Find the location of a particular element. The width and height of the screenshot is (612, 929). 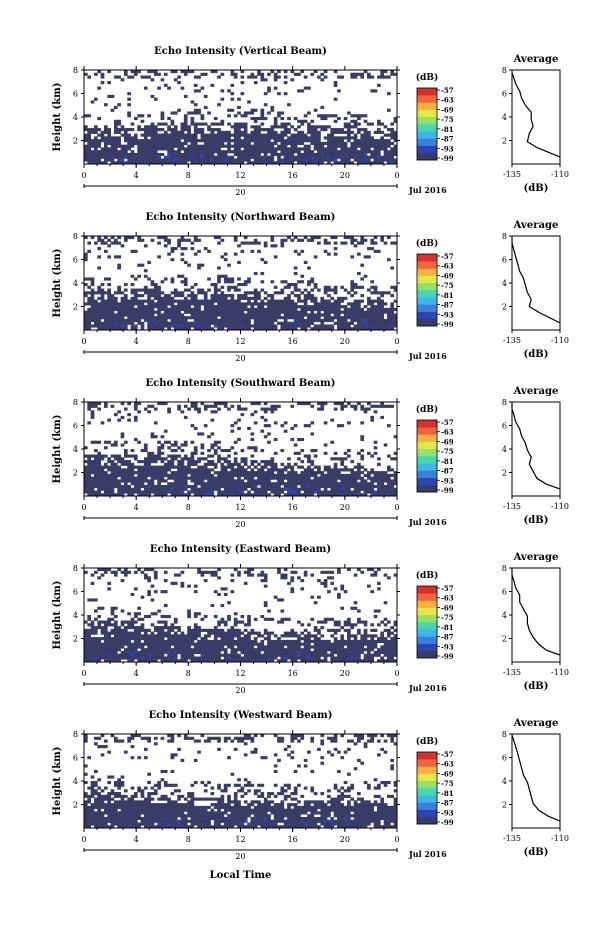

panel-title: Echo Intensity (Vertical Beam) is located at coordinates (240, 51).